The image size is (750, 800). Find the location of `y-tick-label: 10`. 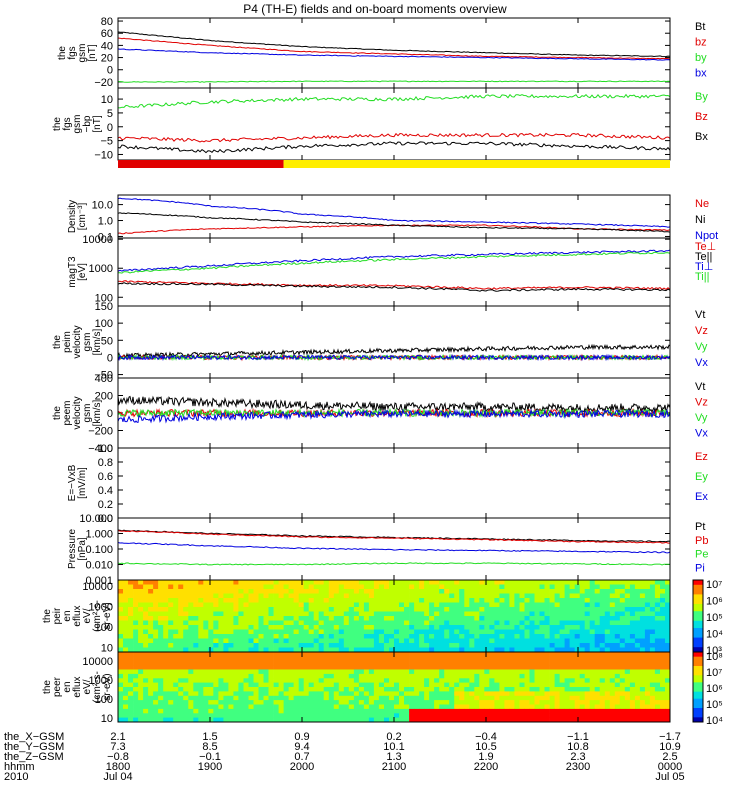

y-tick-label: 10 is located at coordinates (107, 100).